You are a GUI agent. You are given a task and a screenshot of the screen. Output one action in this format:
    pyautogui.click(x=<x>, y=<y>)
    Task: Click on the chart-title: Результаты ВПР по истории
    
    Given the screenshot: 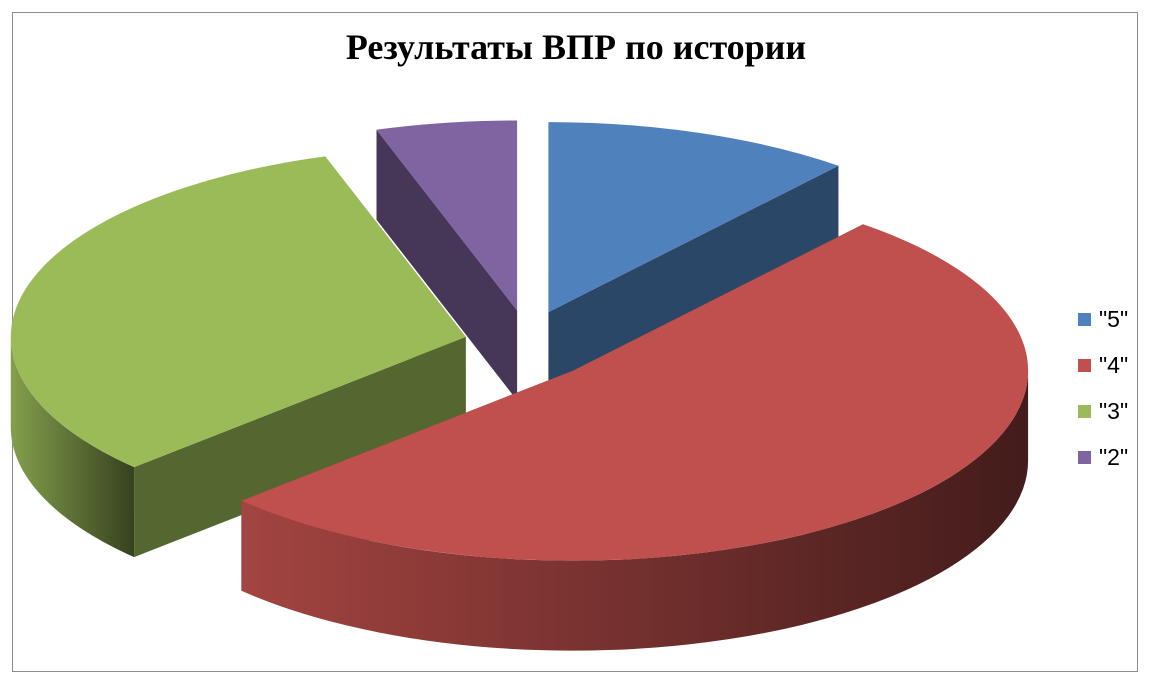 What is the action you would take?
    pyautogui.click(x=576, y=47)
    